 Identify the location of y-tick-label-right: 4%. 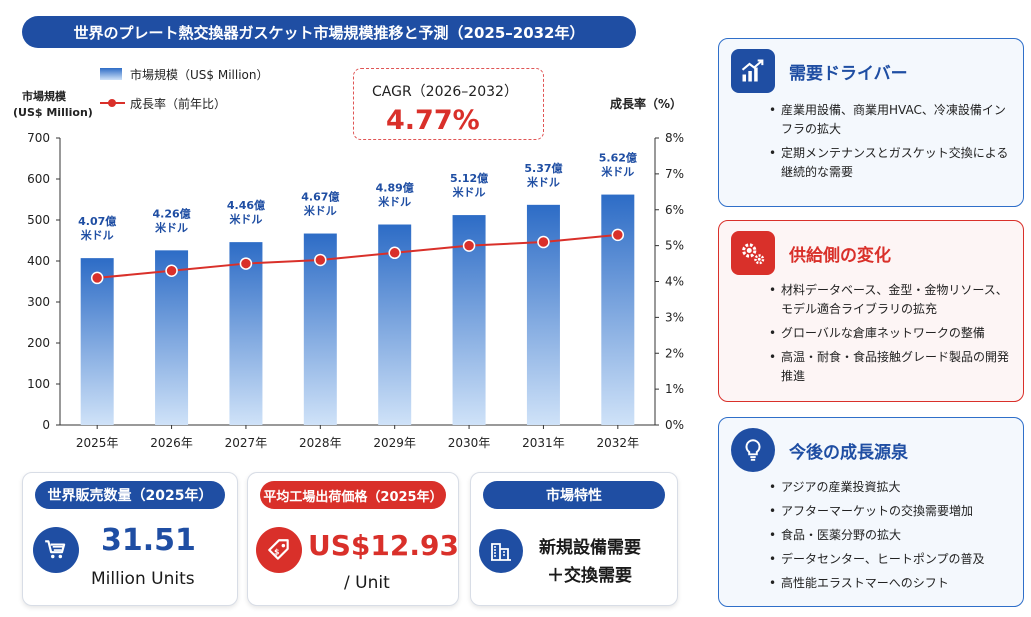
(674, 282).